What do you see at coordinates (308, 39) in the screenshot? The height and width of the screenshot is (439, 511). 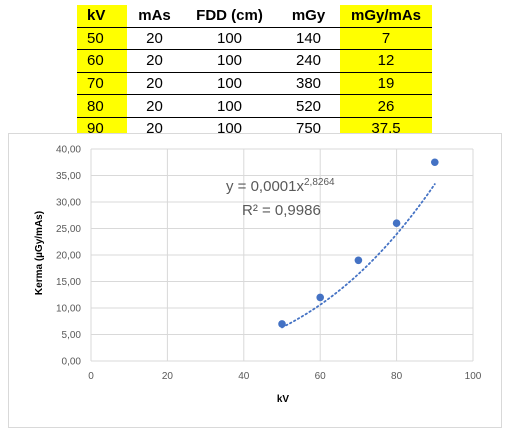 I see `cell-mgy: 140` at bounding box center [308, 39].